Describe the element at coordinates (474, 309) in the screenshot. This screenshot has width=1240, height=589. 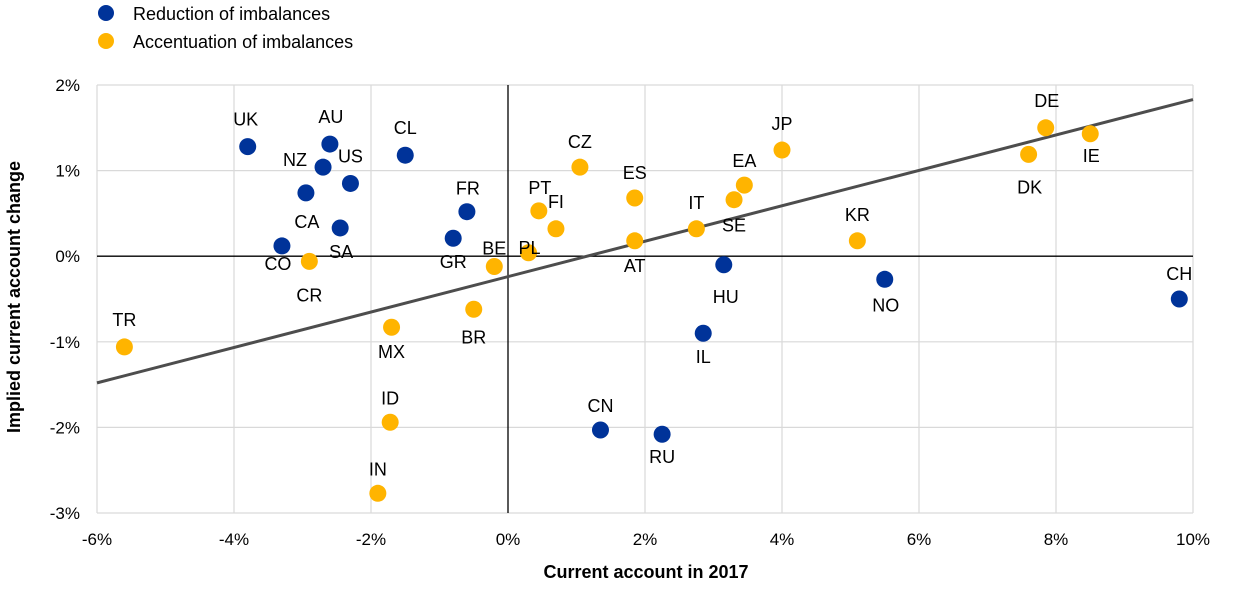
I see `point-br` at that location.